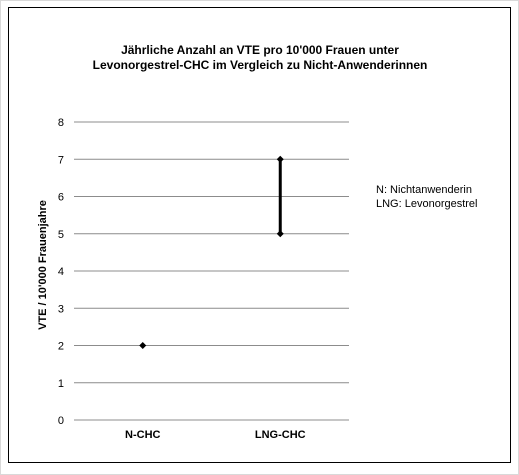  What do you see at coordinates (211, 252) in the screenshot?
I see `data-marks` at bounding box center [211, 252].